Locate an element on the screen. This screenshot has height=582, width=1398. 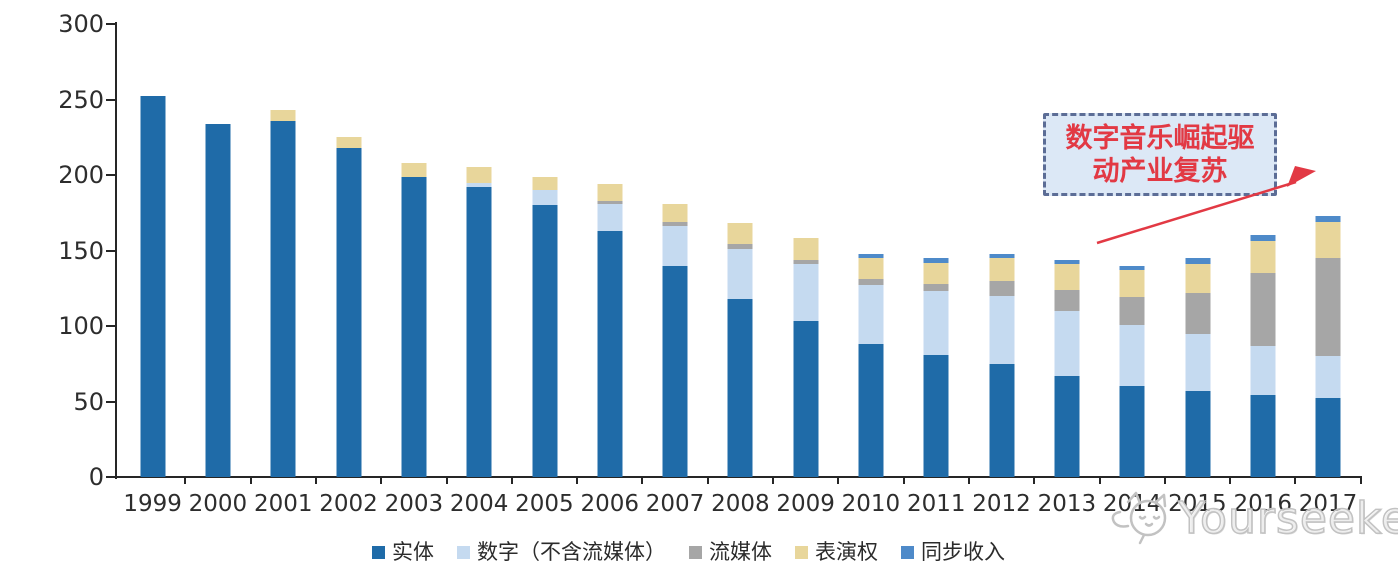
x-axis-label-2006: 2006 is located at coordinates (610, 504).